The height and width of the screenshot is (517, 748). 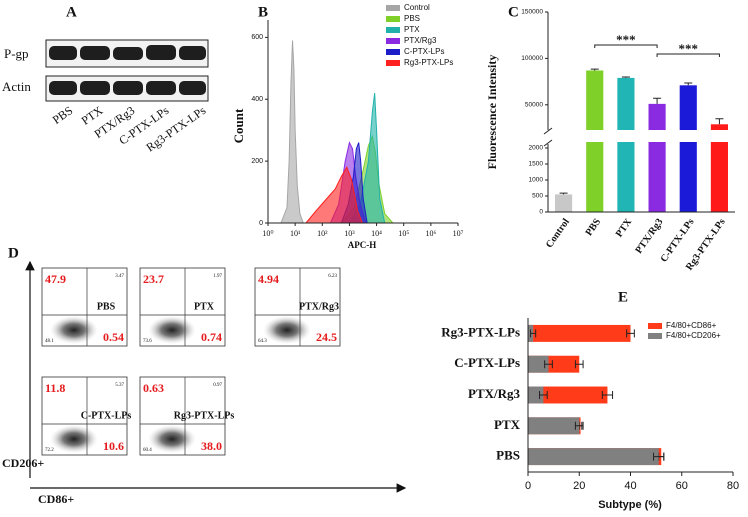 I want to click on axis-break, so click(x=640, y=136).